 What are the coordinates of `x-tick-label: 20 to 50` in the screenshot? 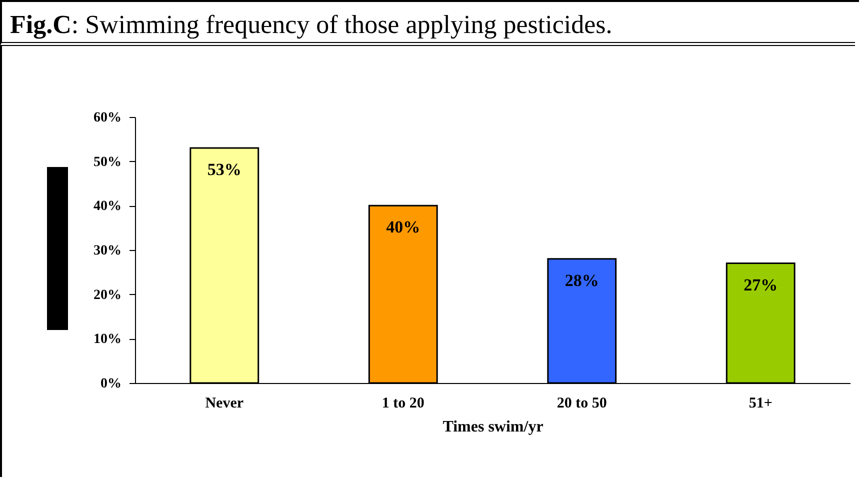 It's located at (581, 404).